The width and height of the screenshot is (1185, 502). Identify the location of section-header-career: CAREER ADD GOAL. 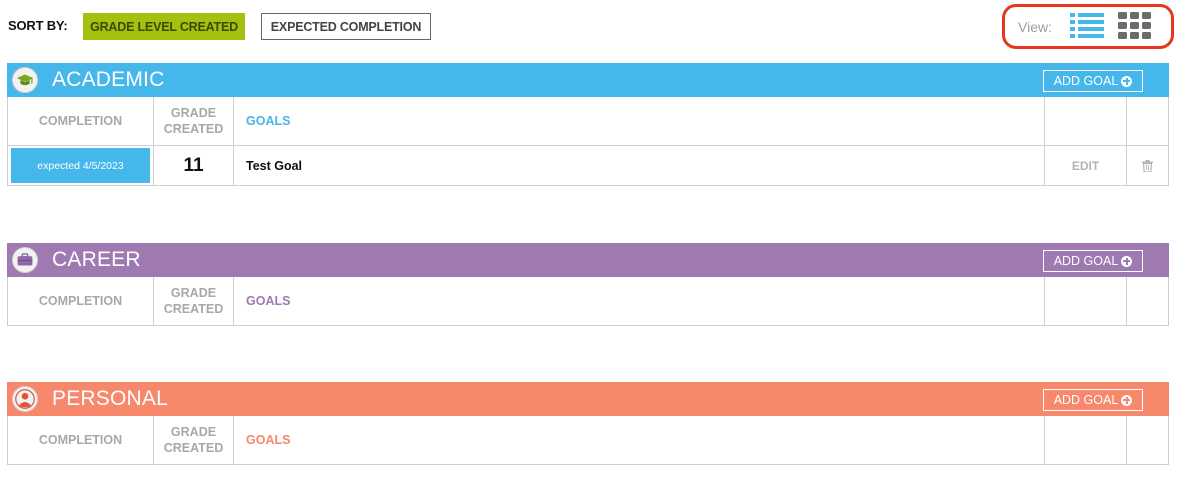
(588, 260).